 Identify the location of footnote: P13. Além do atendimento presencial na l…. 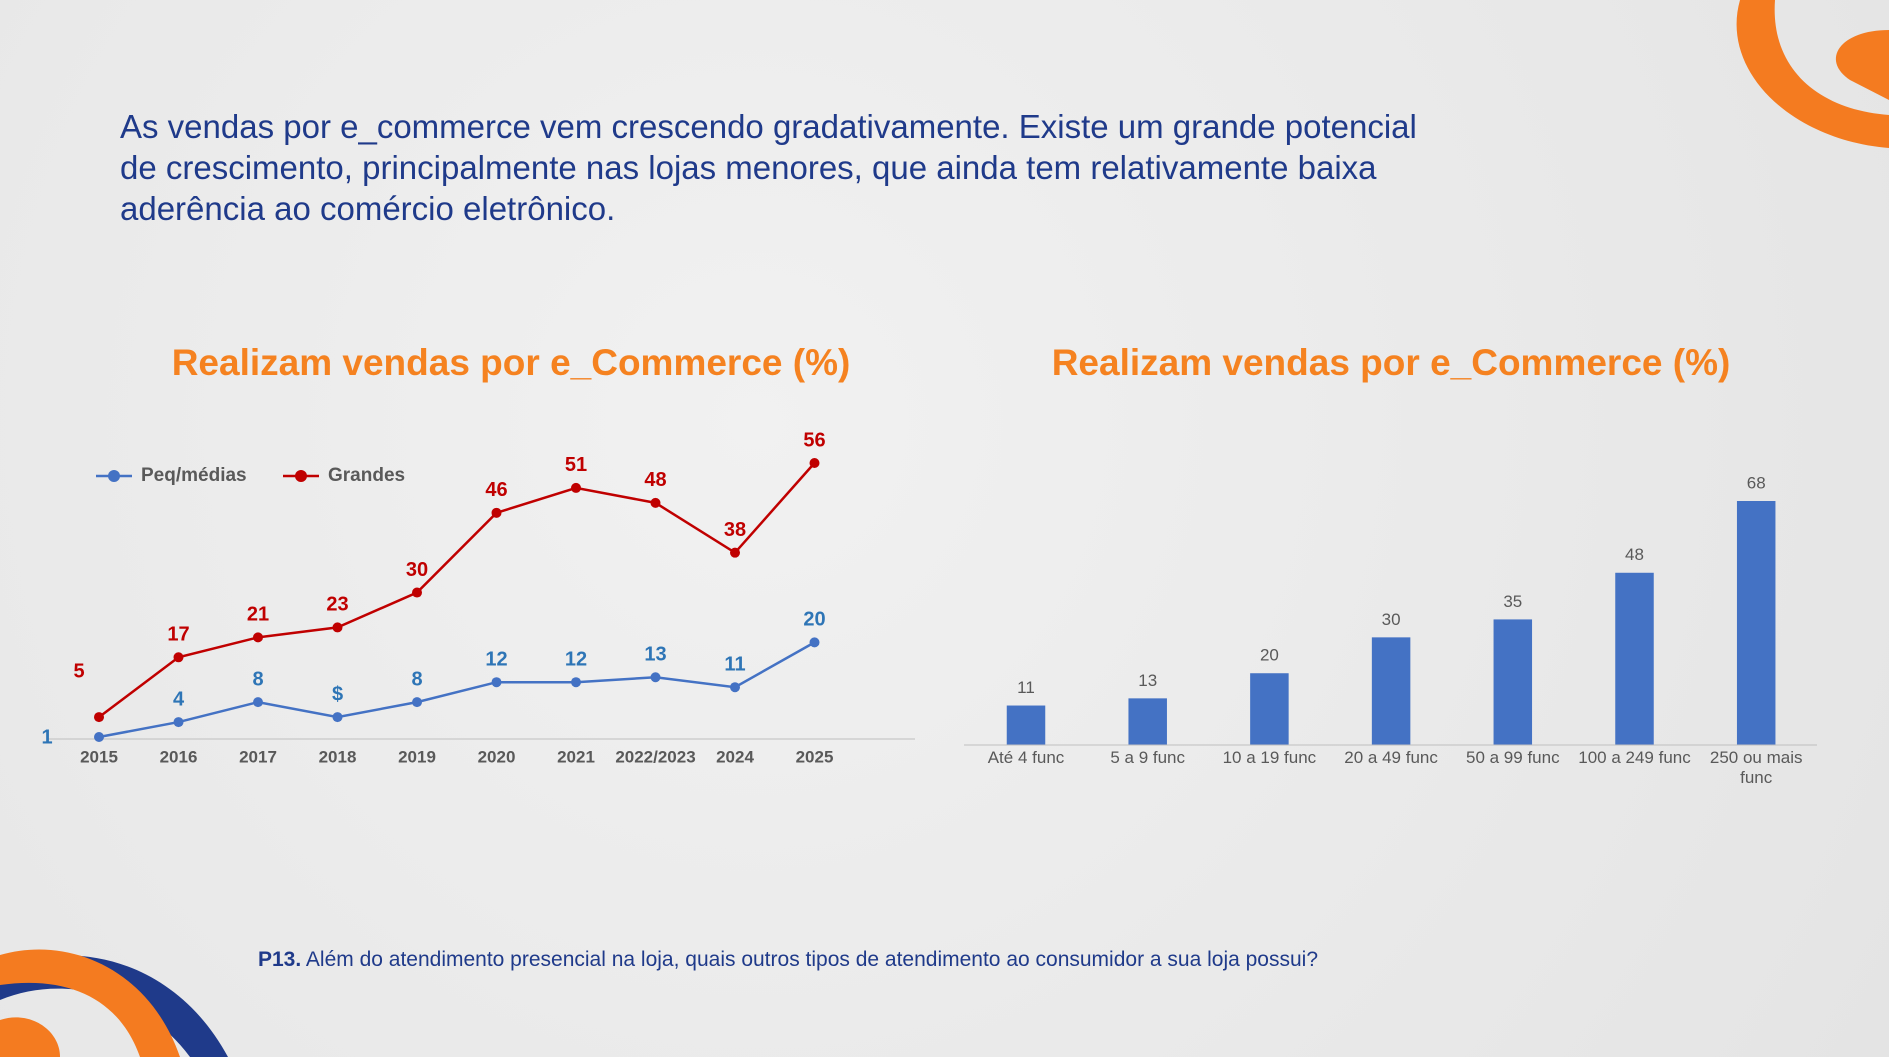
(788, 960).